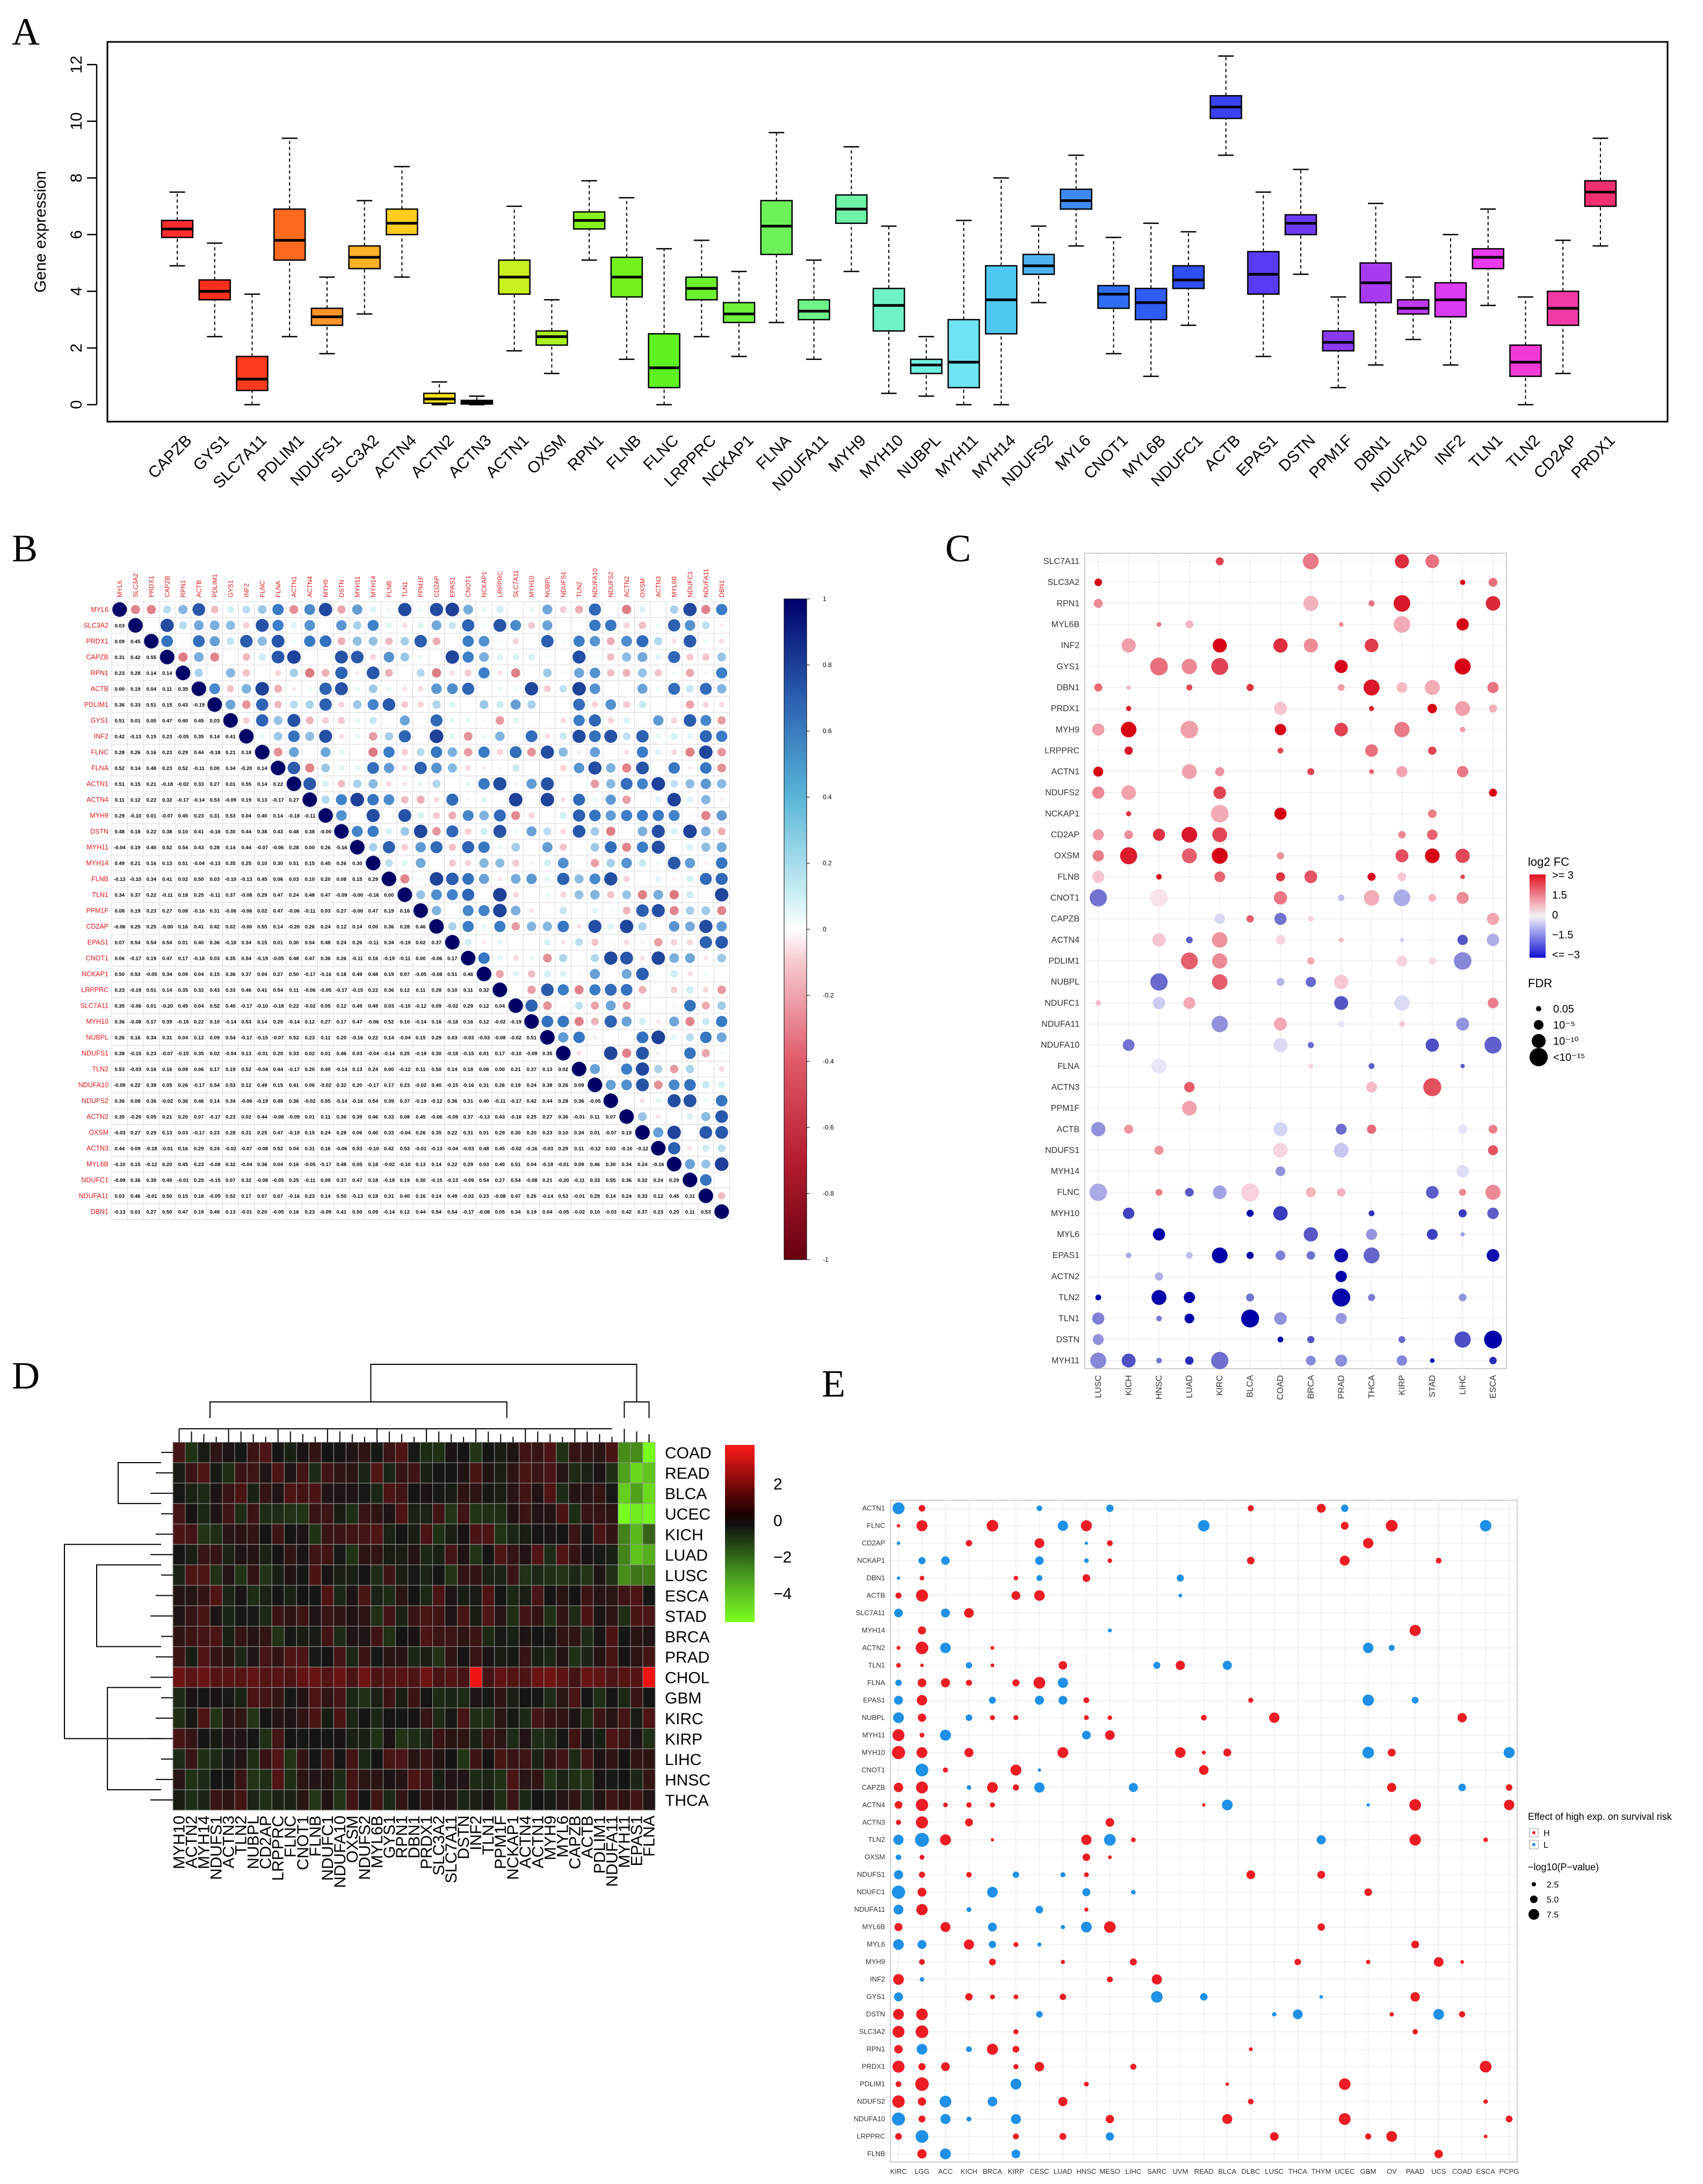 This screenshot has width=1703, height=2184. Describe the element at coordinates (278, 1038) in the screenshot. I see `corr-value: -0.07` at that location.